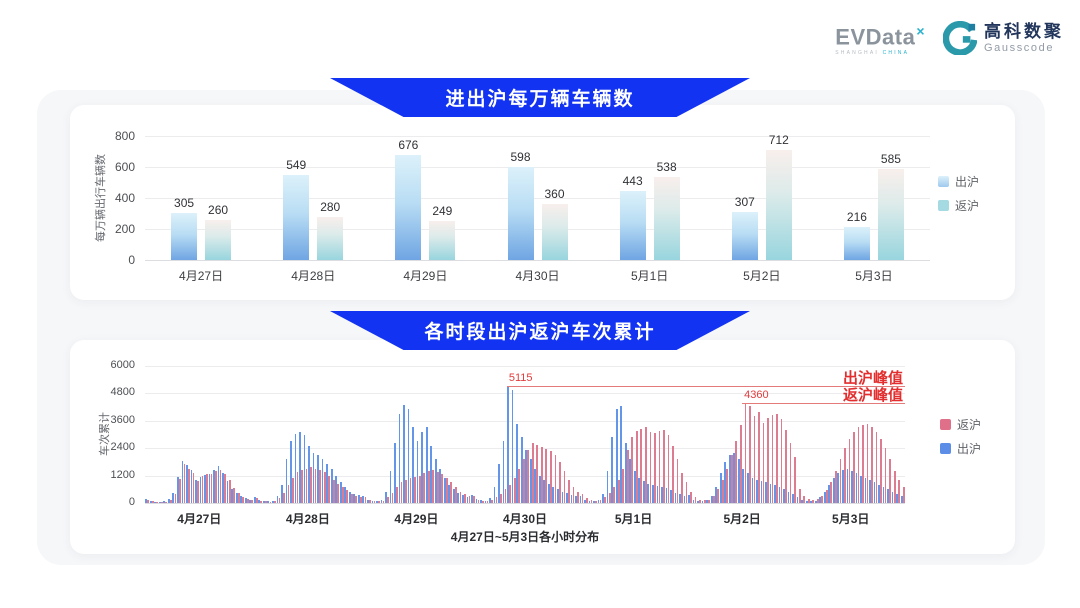 Image resolution: width=1080 pixels, height=608 pixels. I want to click on gausscode-cn-name: 高科数聚, so click(1024, 31).